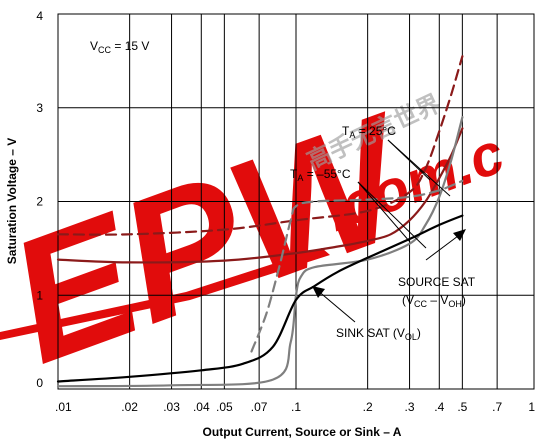 The width and height of the screenshot is (536, 444). Describe the element at coordinates (336, 306) in the screenshot. I see `sink-arrow-line` at that location.